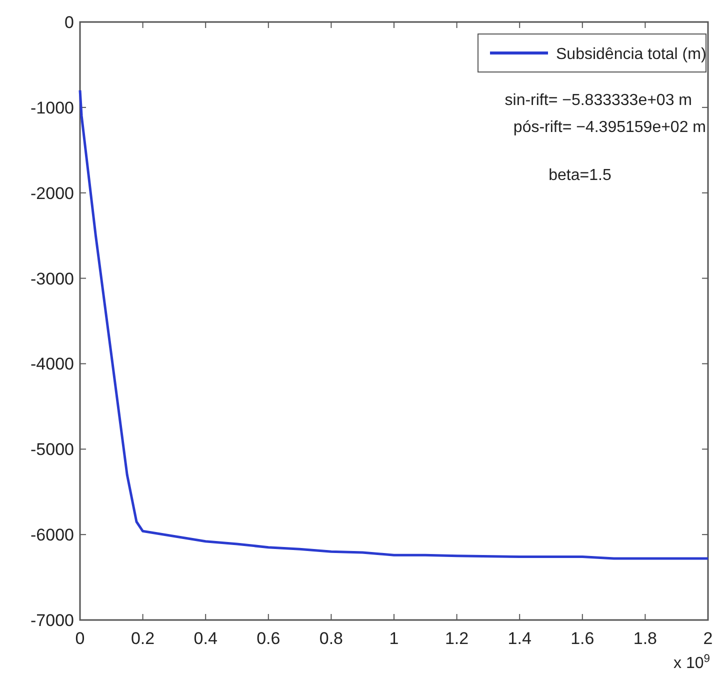 The height and width of the screenshot is (675, 716). I want to click on x-tick-label: 0.2, so click(142, 638).